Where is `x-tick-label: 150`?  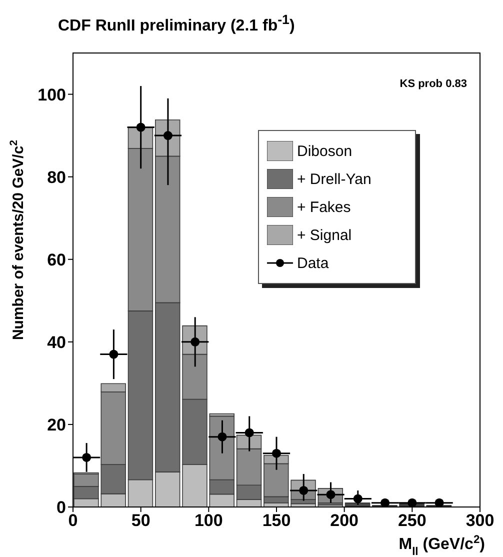 x-tick-label: 150 is located at coordinates (276, 520).